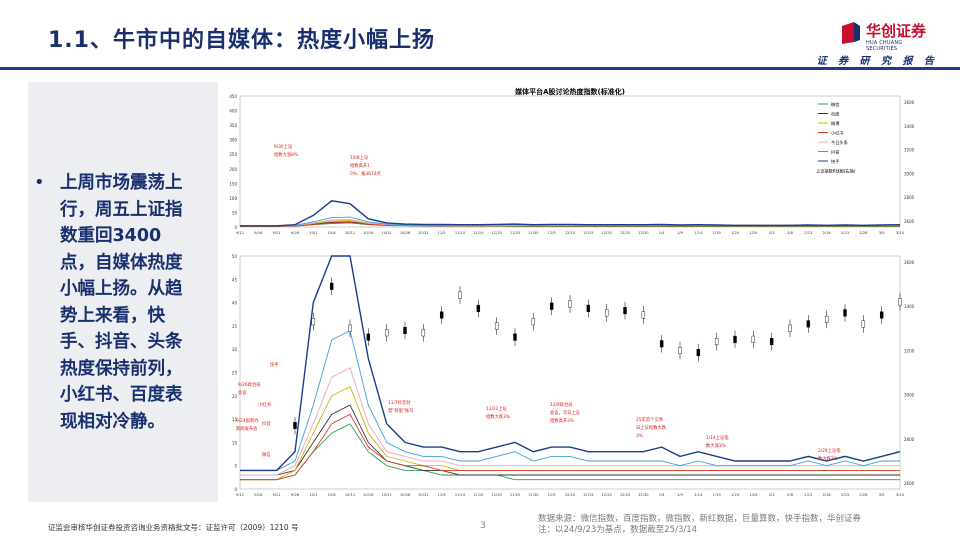  What do you see at coordinates (827, 494) in the screenshot?
I see `x-tick-label: 2/18` at bounding box center [827, 494].